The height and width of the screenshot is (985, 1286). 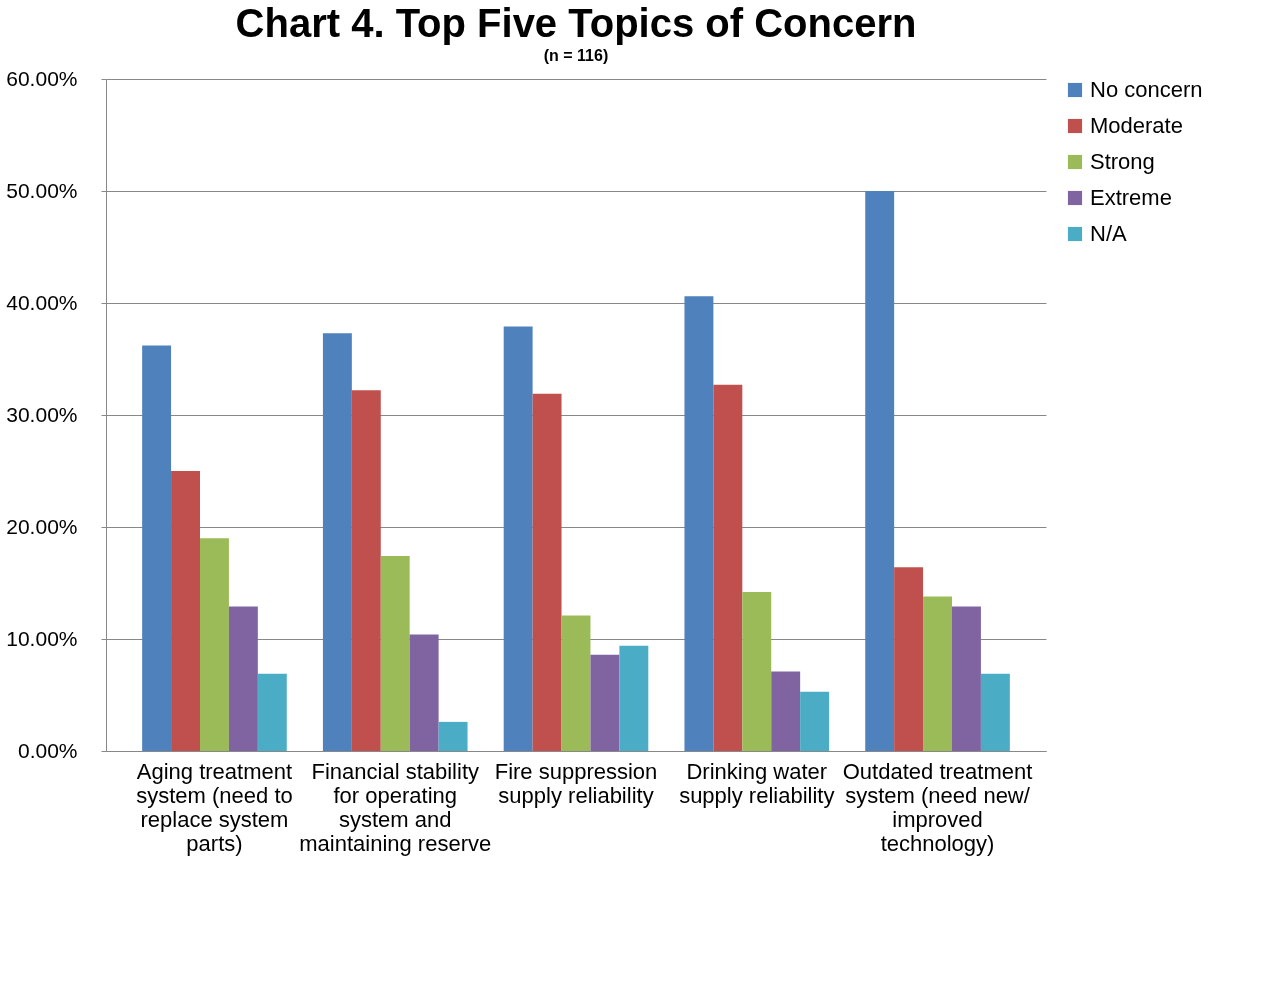 I want to click on y-tick-label: 0.00%, so click(x=47, y=750).